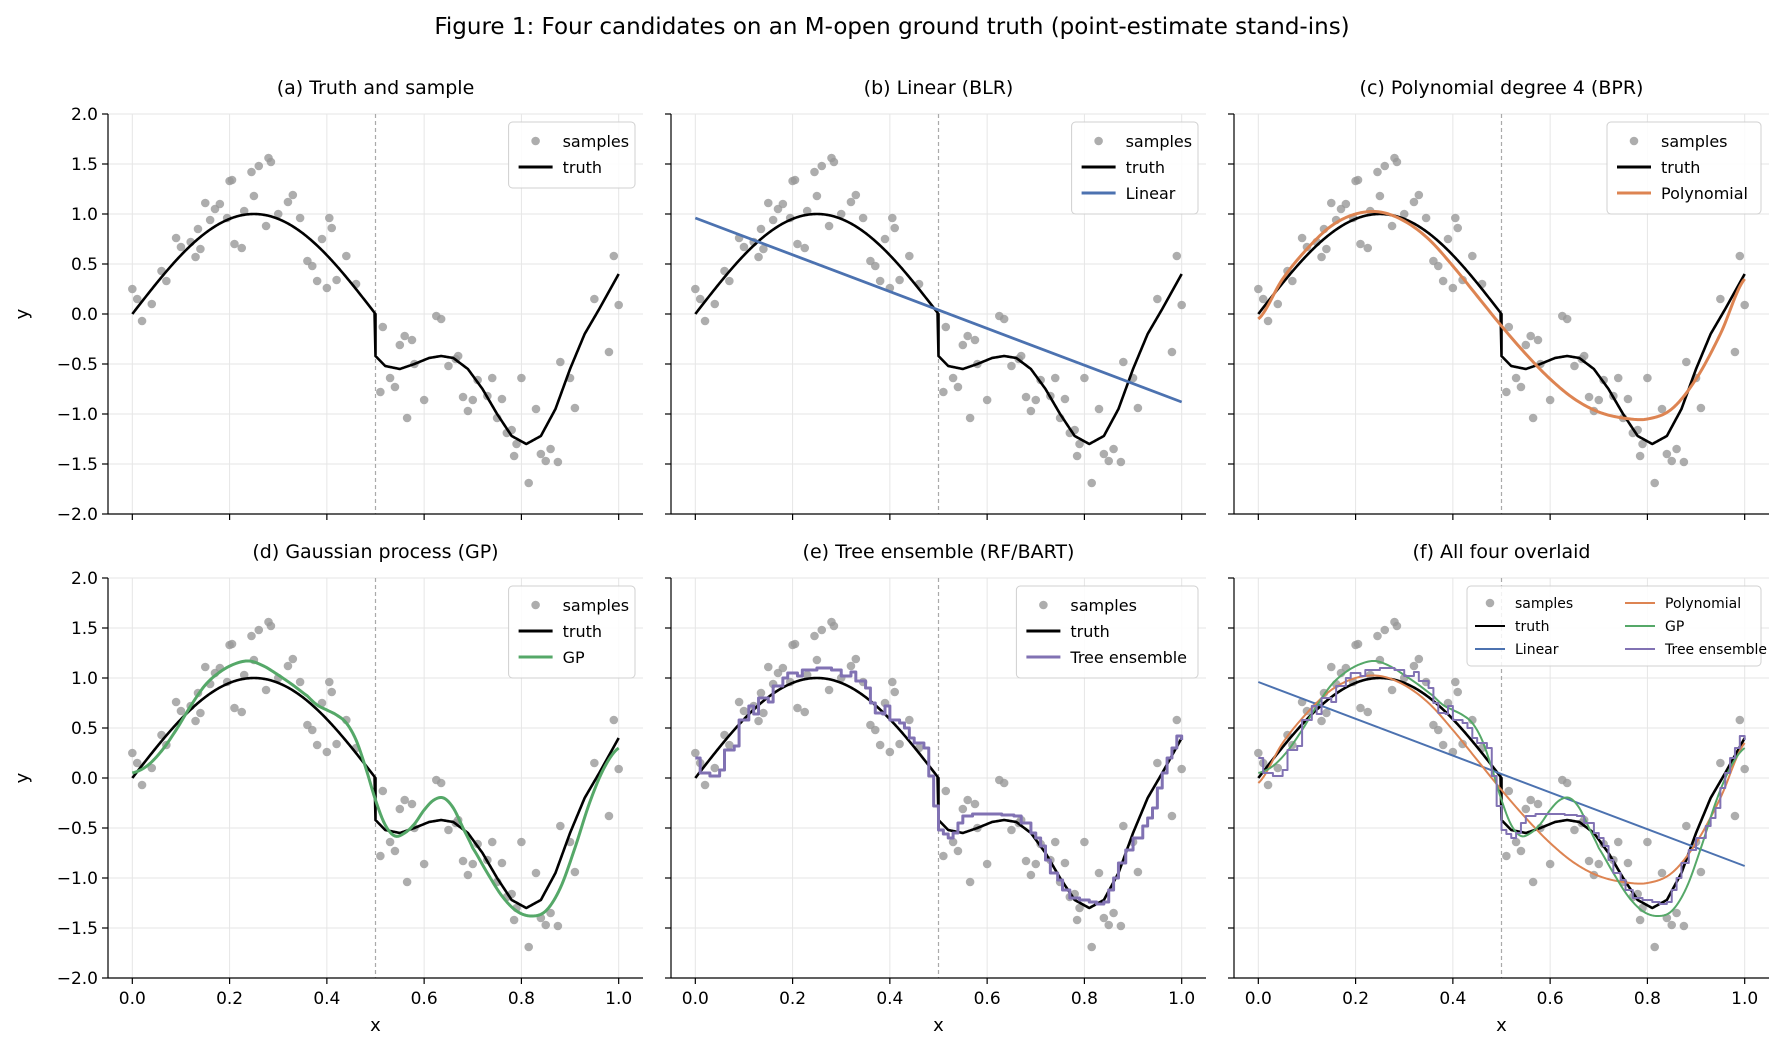  What do you see at coordinates (424, 999) in the screenshot?
I see `x-tick-label: 0.6` at bounding box center [424, 999].